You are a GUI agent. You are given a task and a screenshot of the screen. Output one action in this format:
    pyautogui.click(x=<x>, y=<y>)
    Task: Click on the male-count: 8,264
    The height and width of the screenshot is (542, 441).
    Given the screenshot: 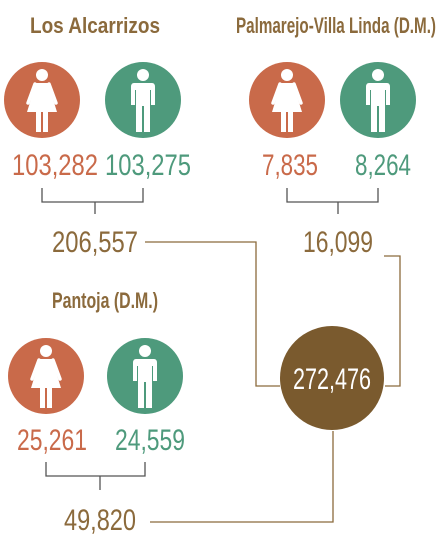 What is the action you would take?
    pyautogui.click(x=383, y=165)
    